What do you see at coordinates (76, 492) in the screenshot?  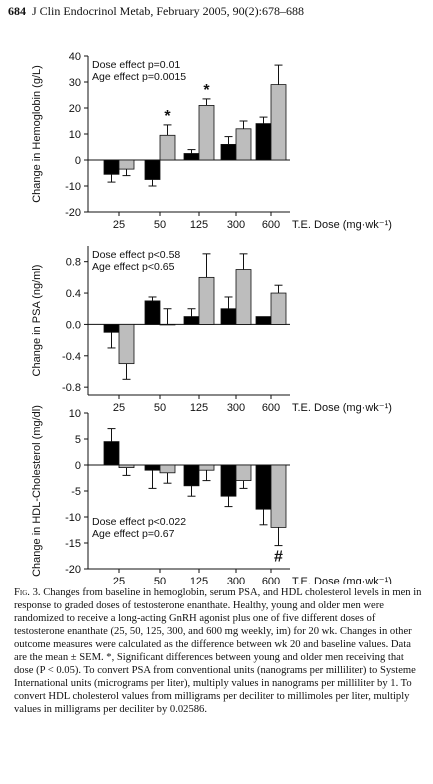 I see `y-tick-label: -5` at bounding box center [76, 492].